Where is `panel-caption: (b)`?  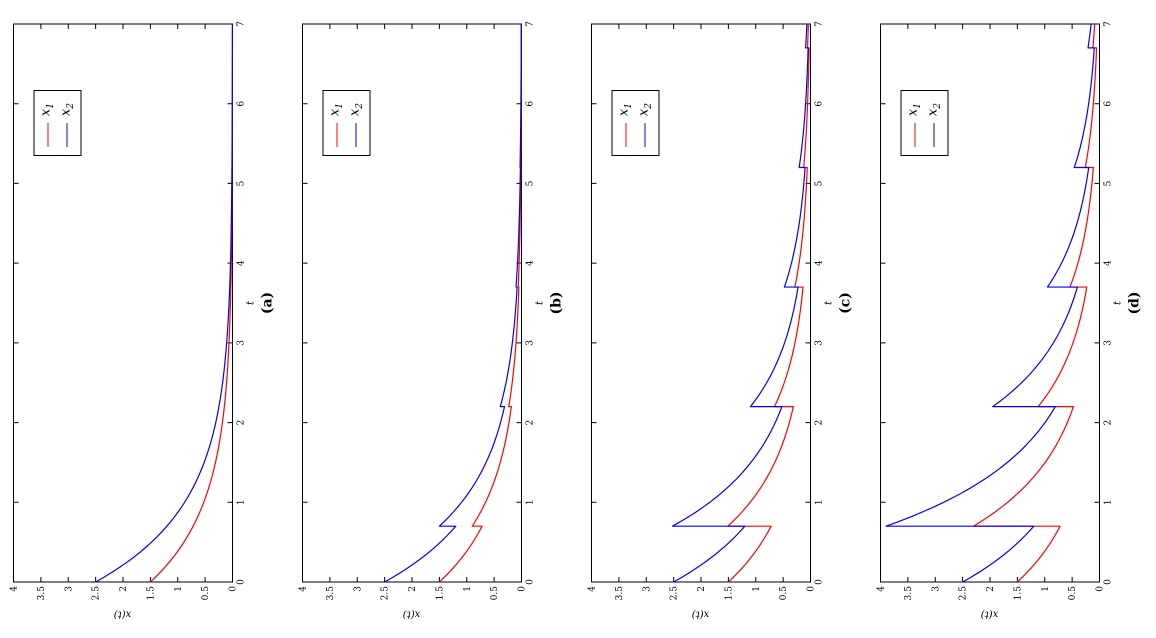
panel-caption: (b) is located at coordinates (556, 303).